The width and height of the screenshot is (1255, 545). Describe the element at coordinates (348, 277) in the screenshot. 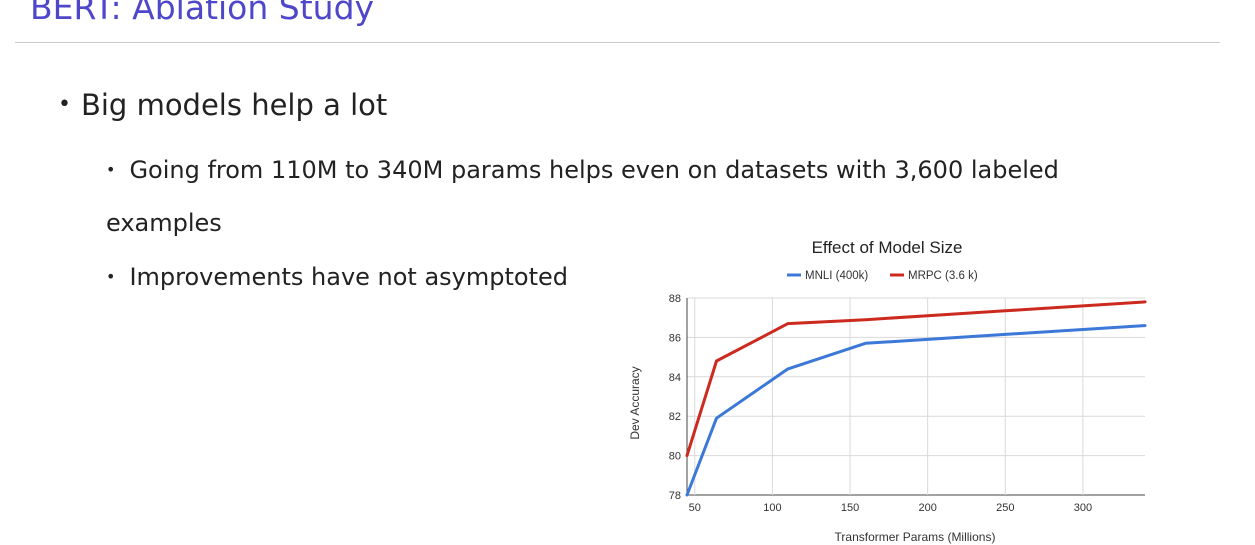

I see `sub-bullet-2-text: Improvements have not asymptoted` at that location.